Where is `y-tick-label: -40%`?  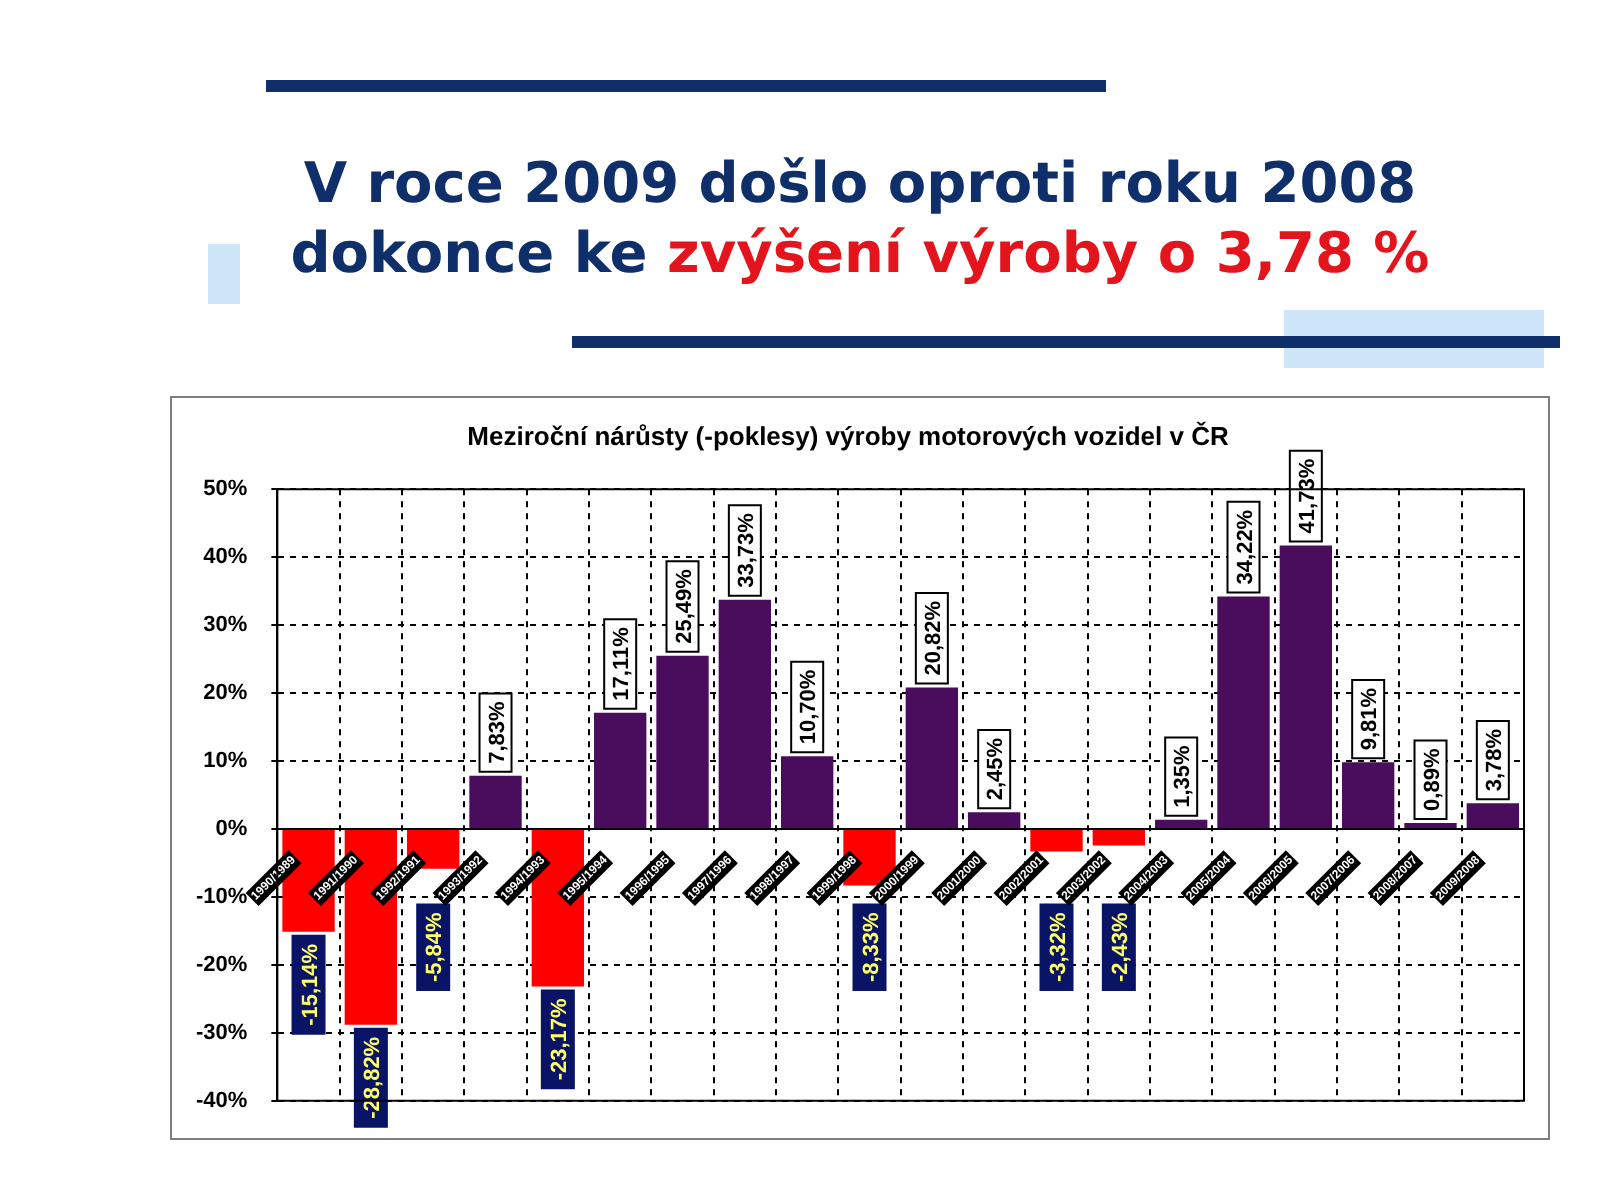
y-tick-label: -40% is located at coordinates (221, 1100).